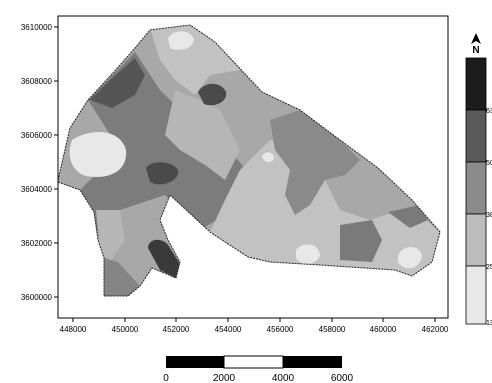 This screenshot has height=383, width=492. What do you see at coordinates (308, 254) in the screenshot?
I see `zone-light-small2` at bounding box center [308, 254].